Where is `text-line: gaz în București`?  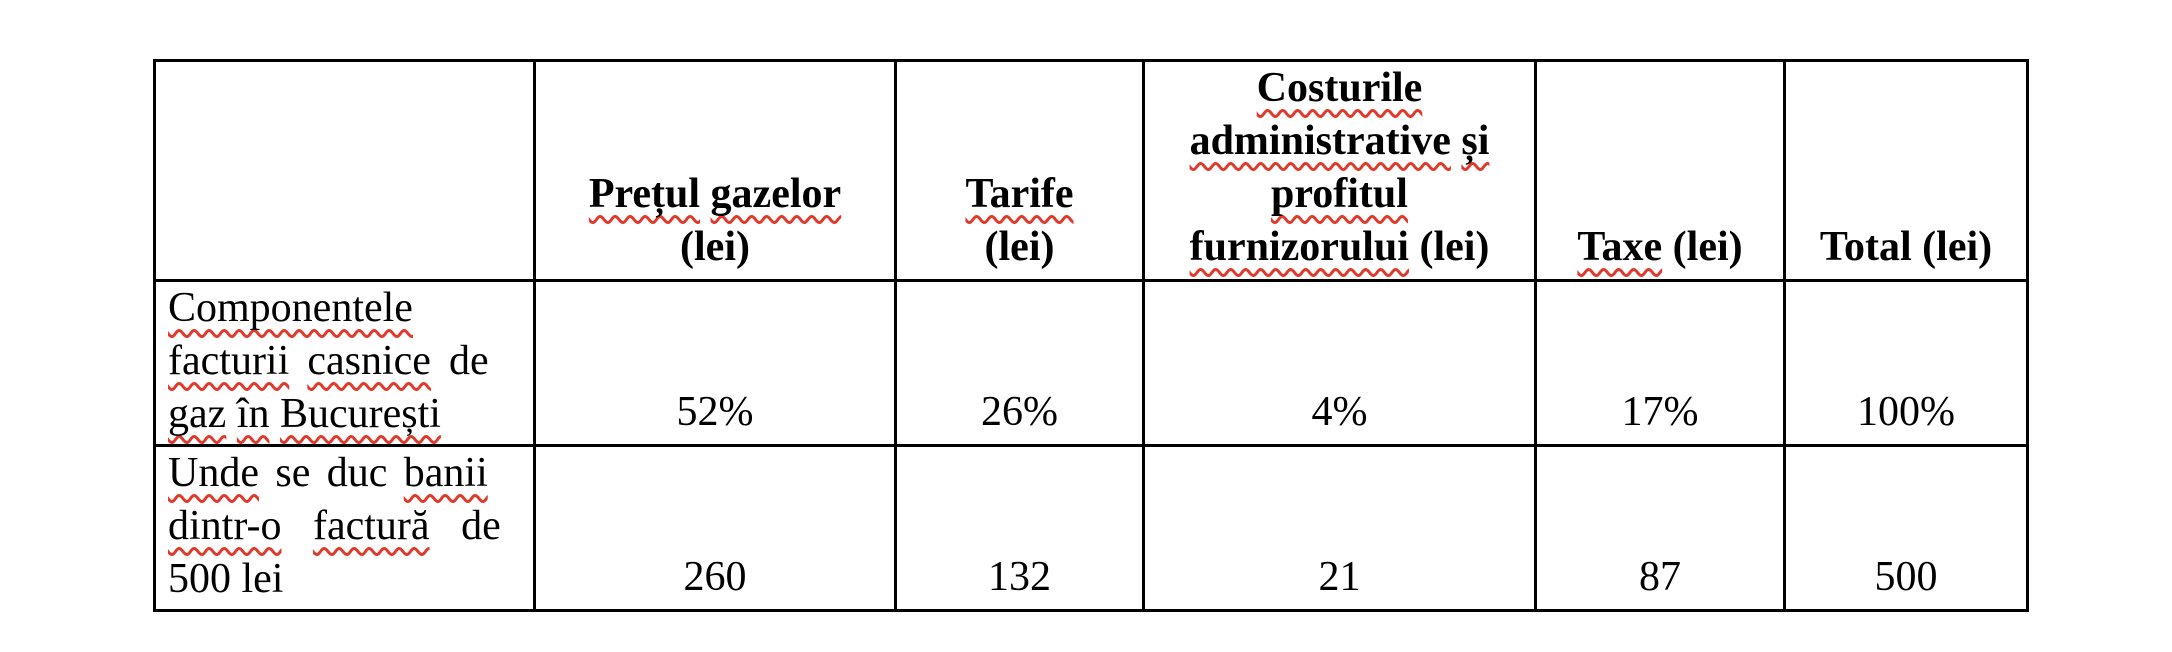 text-line: gaz în București is located at coordinates (348, 414).